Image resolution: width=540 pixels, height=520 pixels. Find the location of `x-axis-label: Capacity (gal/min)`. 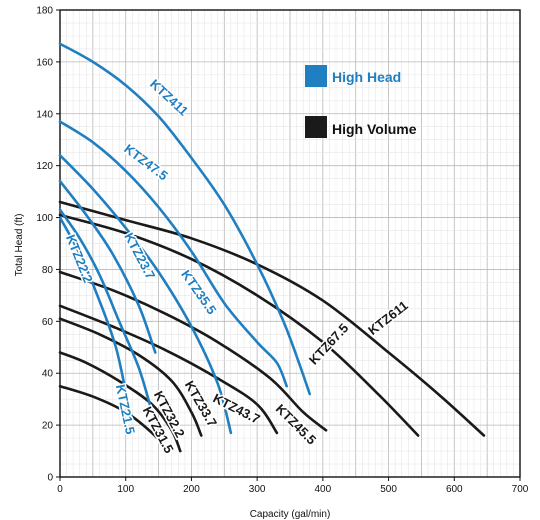

x-axis-label: Capacity (gal/min) is located at coordinates (290, 514).